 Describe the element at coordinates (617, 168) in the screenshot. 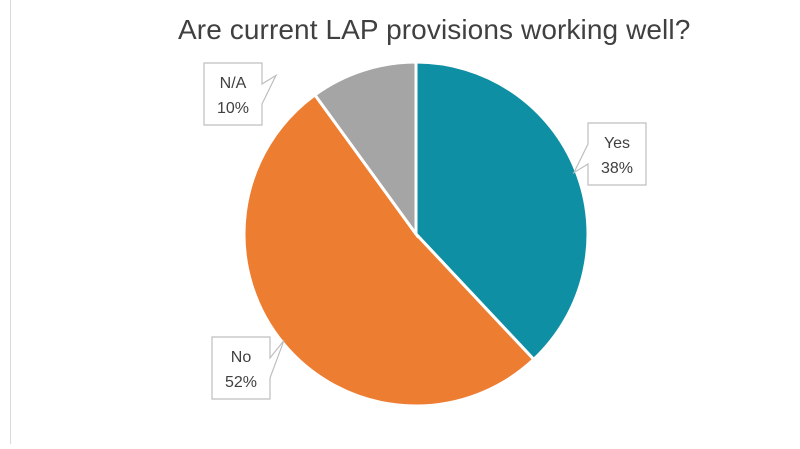

I see `data-label-value-yes: 38%` at that location.